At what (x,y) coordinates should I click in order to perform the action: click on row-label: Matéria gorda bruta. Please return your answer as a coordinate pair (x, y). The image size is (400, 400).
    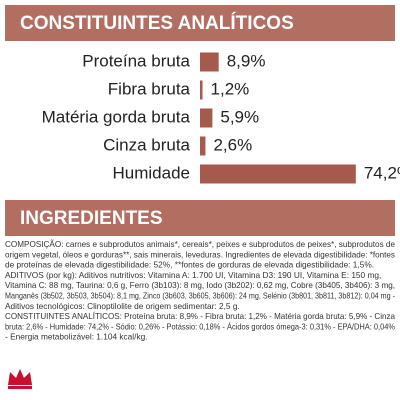
    Looking at the image, I should click on (116, 116).